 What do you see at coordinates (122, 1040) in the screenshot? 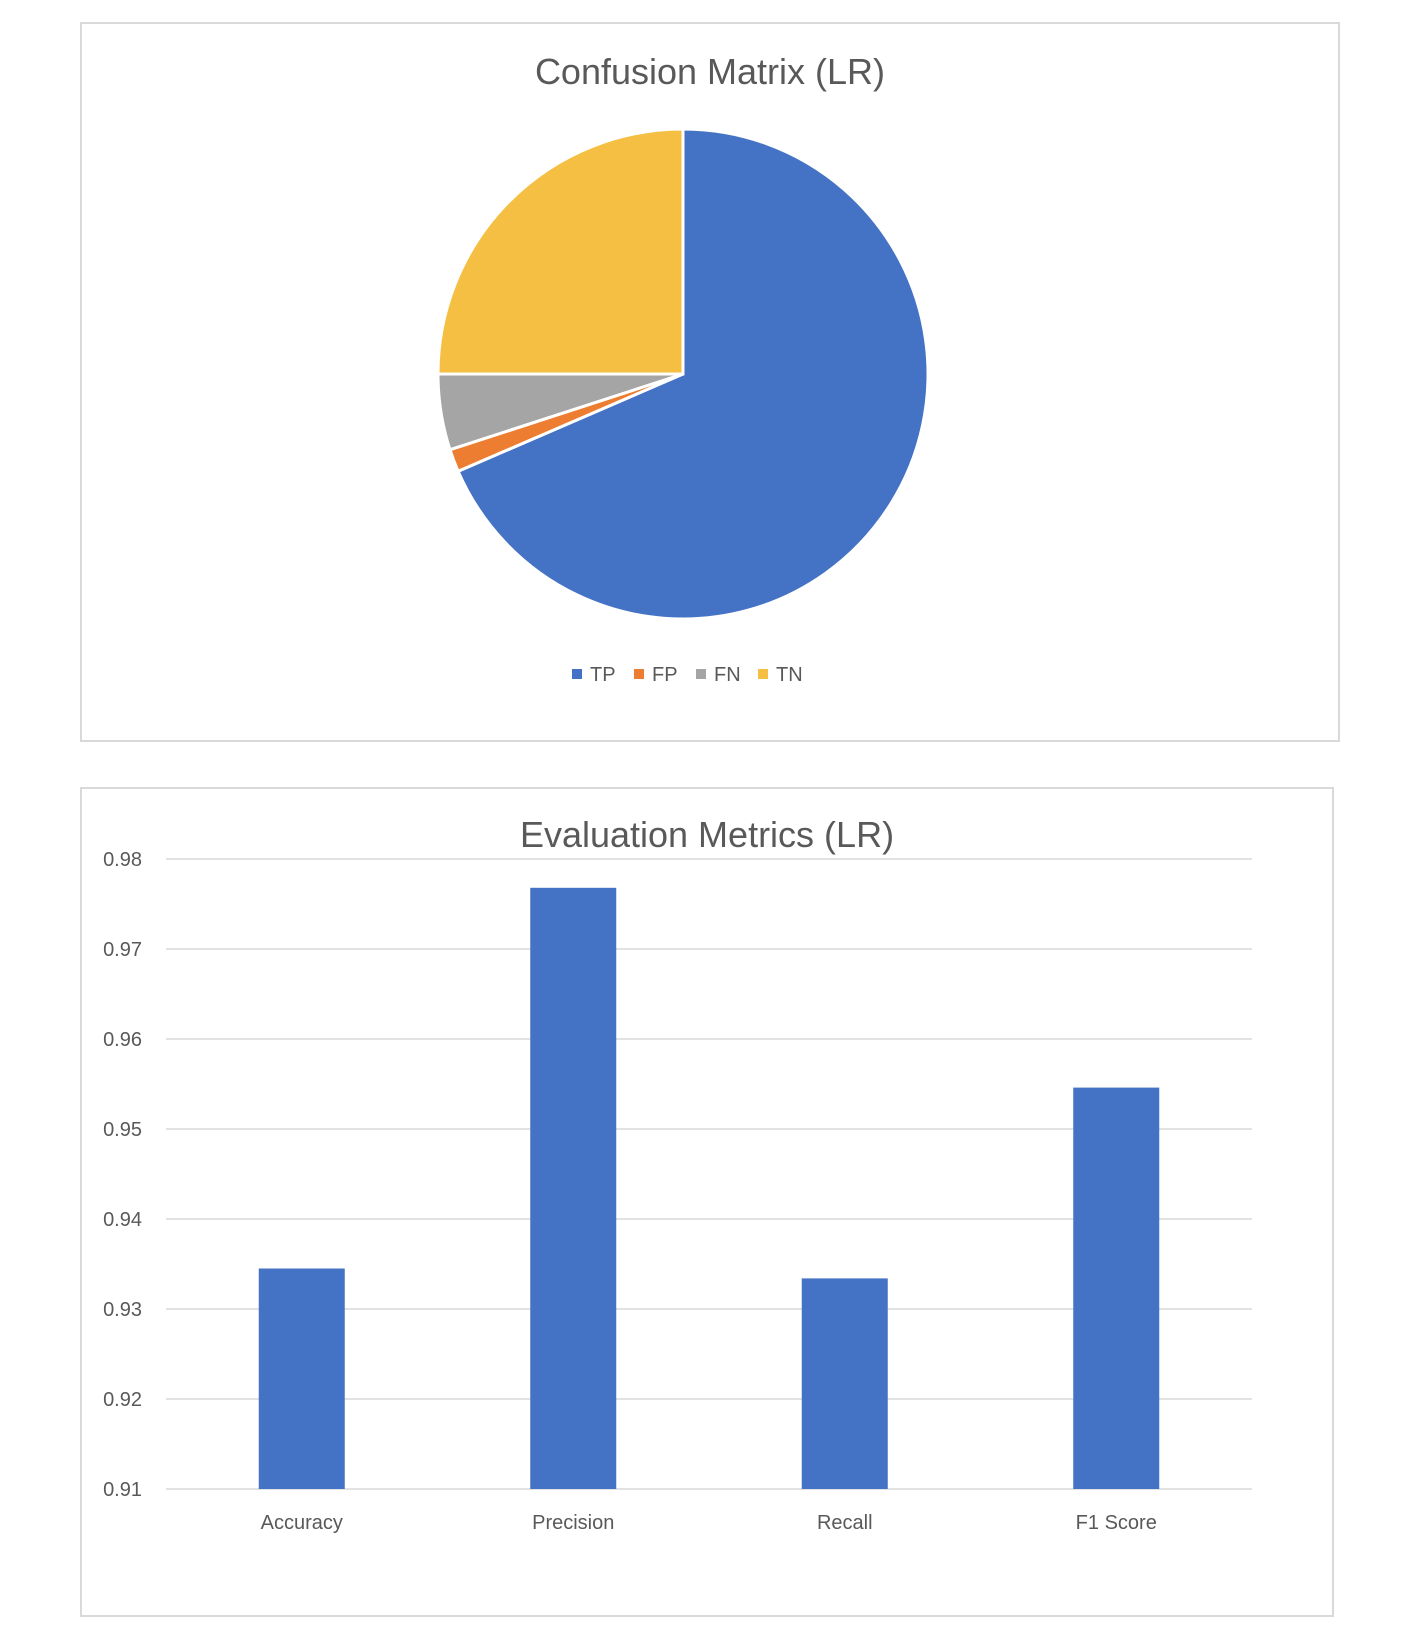
I see `y-tick-label: 0.96` at bounding box center [122, 1040].